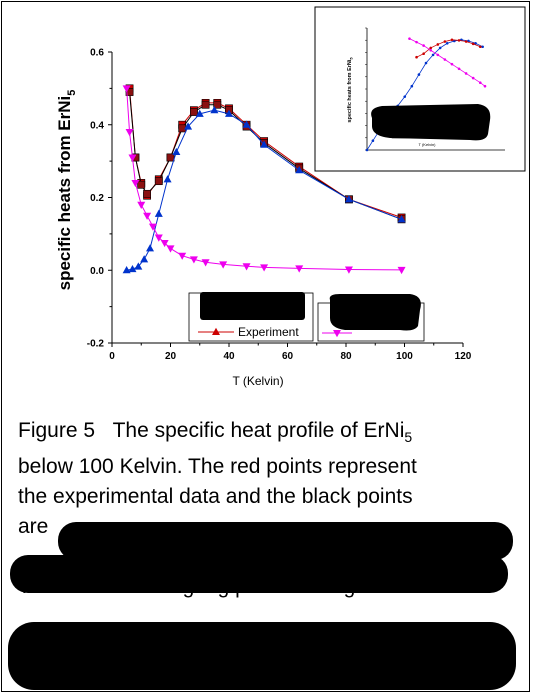 The image size is (533, 695). What do you see at coordinates (96, 344) in the screenshot?
I see `y-tick-label: -0.2` at bounding box center [96, 344].